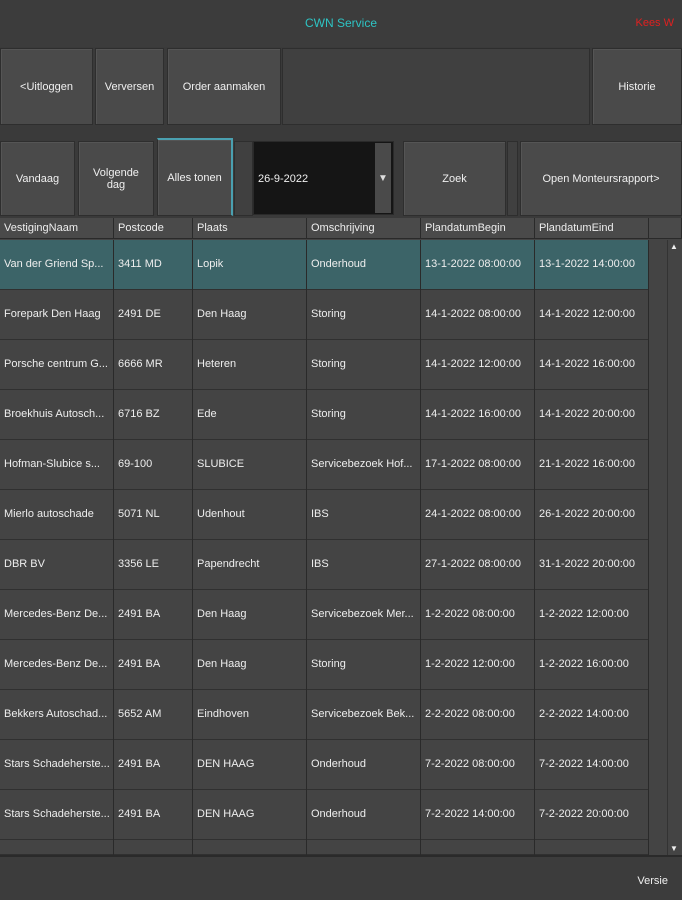 The image size is (682, 900). What do you see at coordinates (592, 315) in the screenshot?
I see `cell-plan-end: 14-1-2022 12:00:00` at bounding box center [592, 315].